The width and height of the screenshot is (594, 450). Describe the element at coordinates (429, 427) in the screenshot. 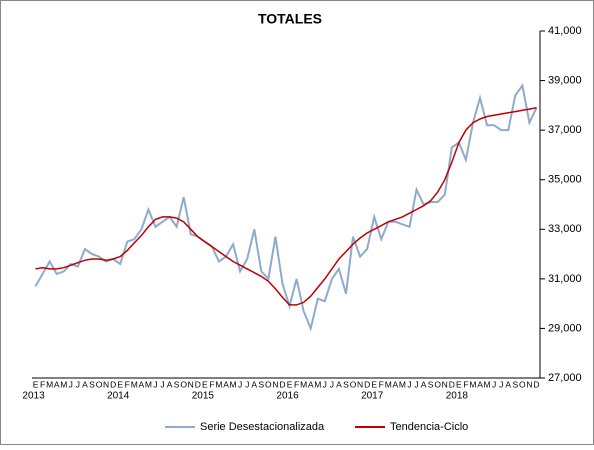

I see `legend-label: Tendencia-Ciclo` at that location.